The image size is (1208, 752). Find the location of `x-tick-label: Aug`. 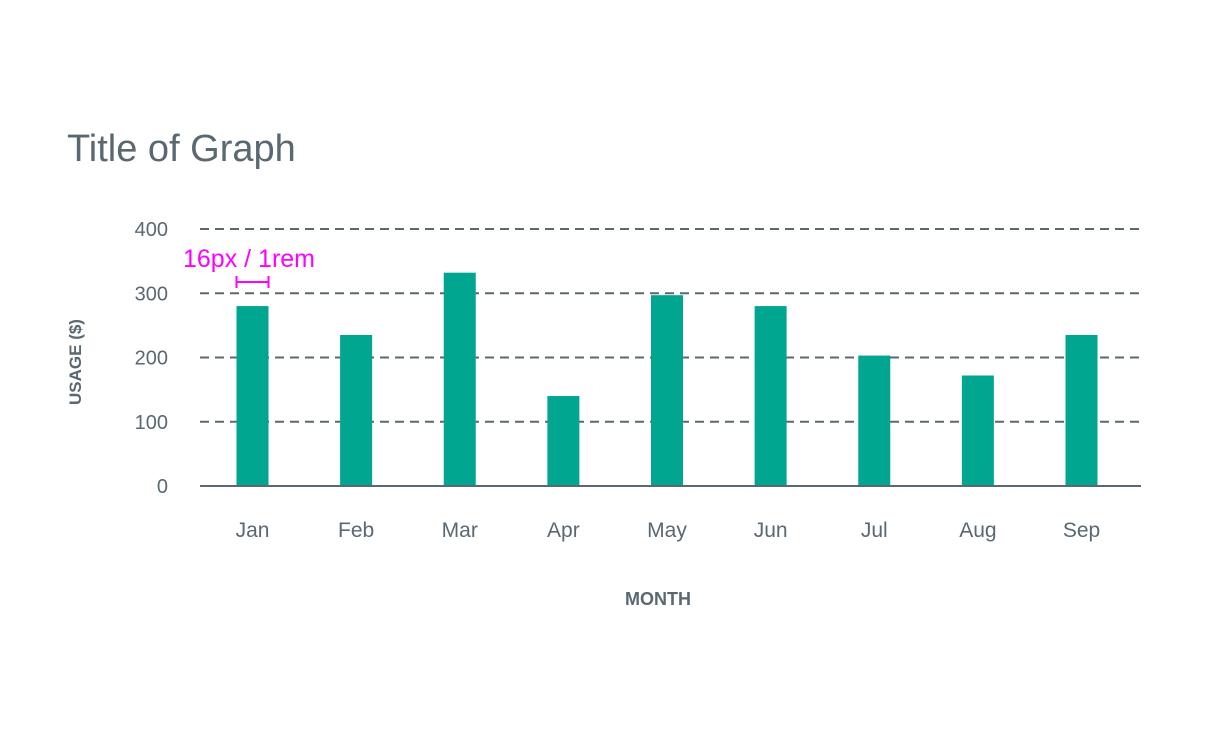

x-tick-label: Aug is located at coordinates (977, 530).